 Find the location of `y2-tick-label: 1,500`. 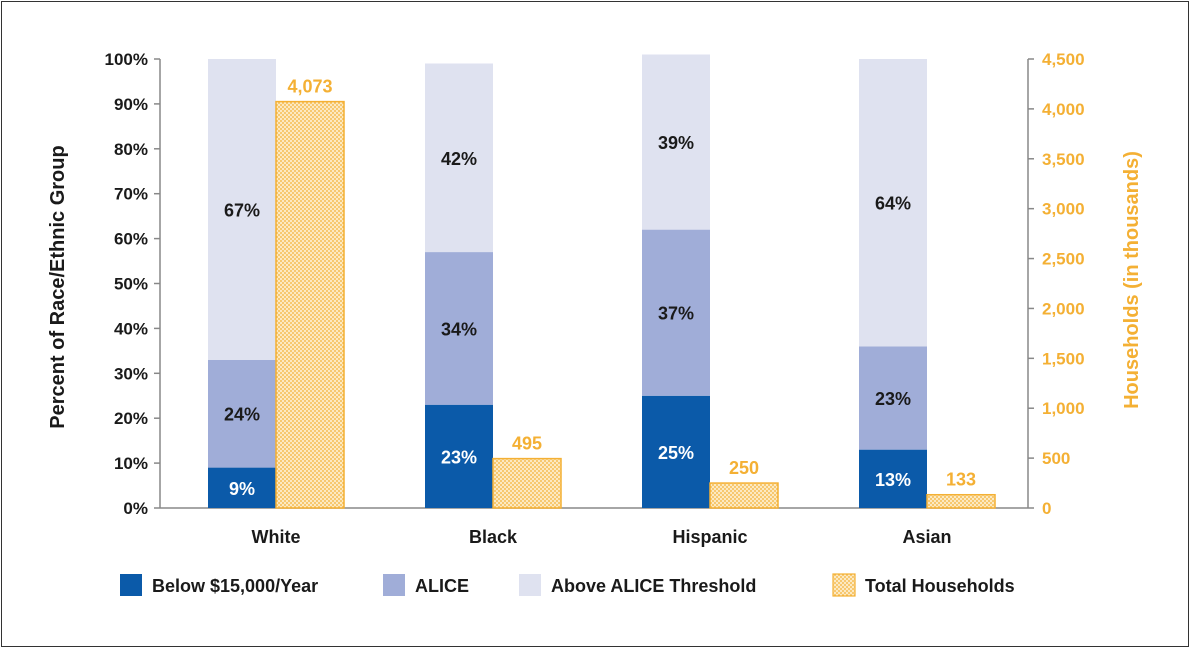

y2-tick-label: 1,500 is located at coordinates (1063, 358).